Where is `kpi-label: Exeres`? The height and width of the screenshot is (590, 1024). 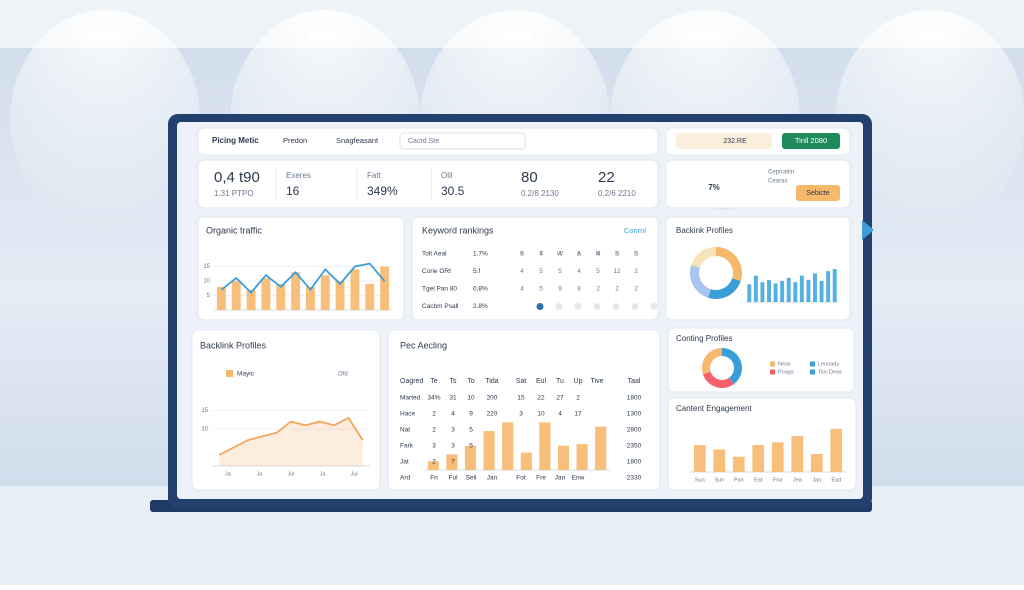
kpi-label: Exeres is located at coordinates (298, 175).